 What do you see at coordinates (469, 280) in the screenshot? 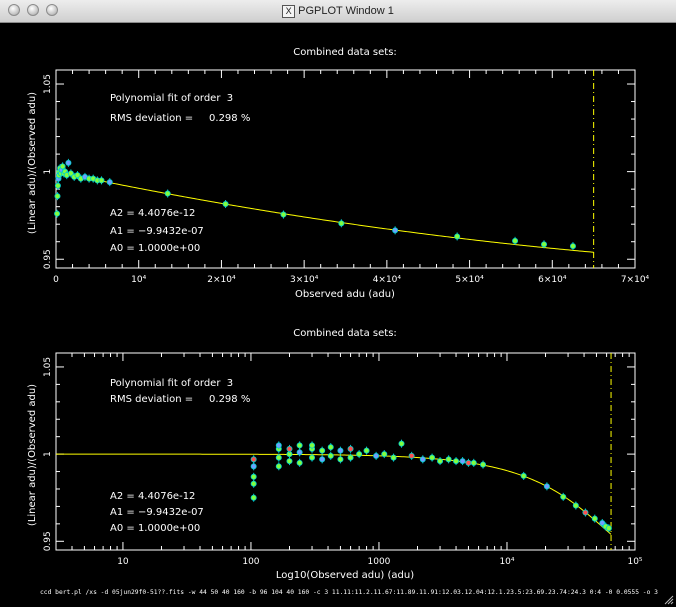
I see `top-x-tick-label: 5×10⁴` at bounding box center [469, 280].